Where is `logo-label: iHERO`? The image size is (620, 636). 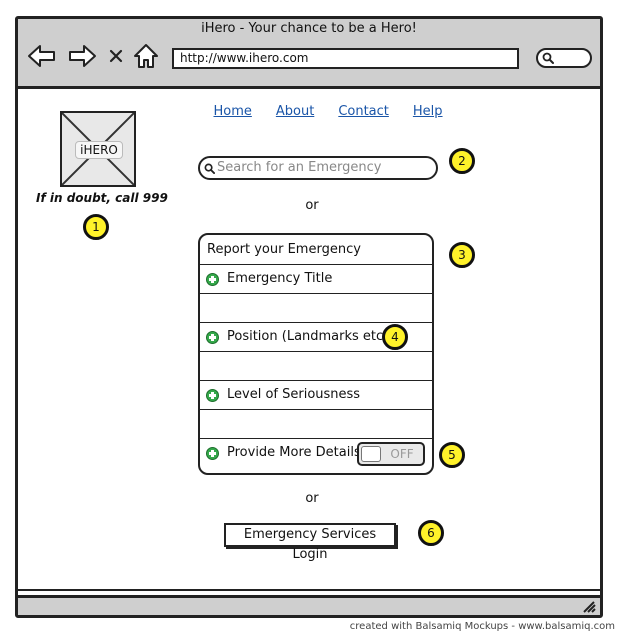 logo-label: iHERO is located at coordinates (99, 150).